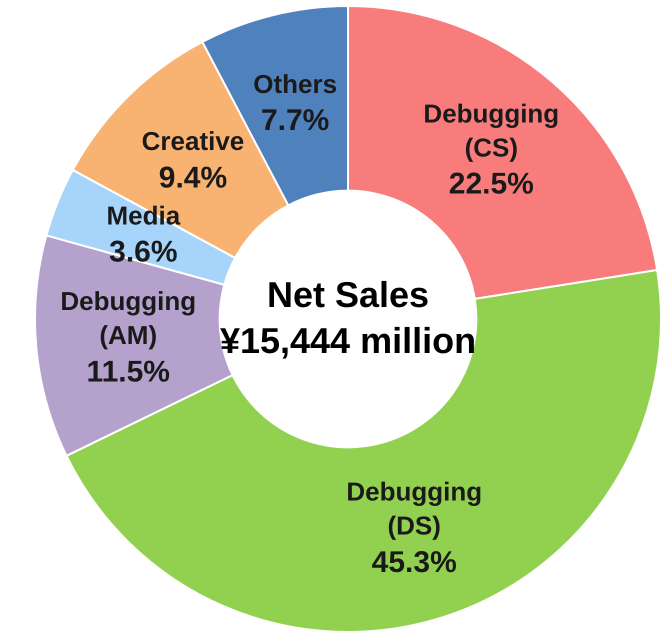 The image size is (662, 638). I want to click on slice-label: Debugging (DS), so click(414, 508).